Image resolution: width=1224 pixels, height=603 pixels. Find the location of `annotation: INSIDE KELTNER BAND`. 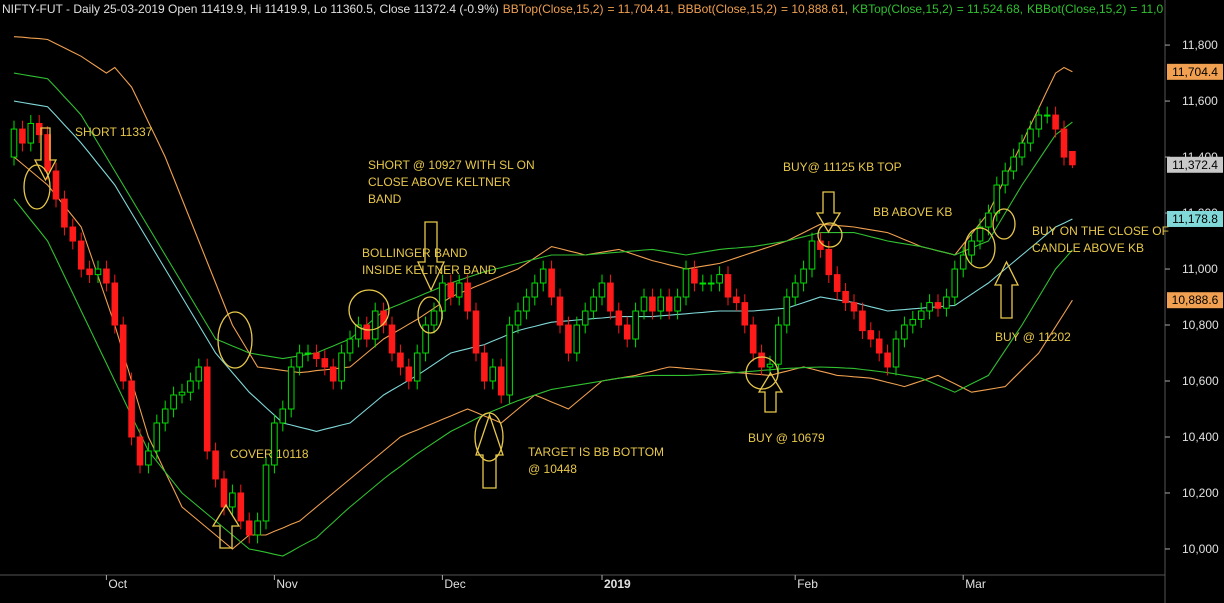

annotation: INSIDE KELTNER BAND is located at coordinates (429, 270).